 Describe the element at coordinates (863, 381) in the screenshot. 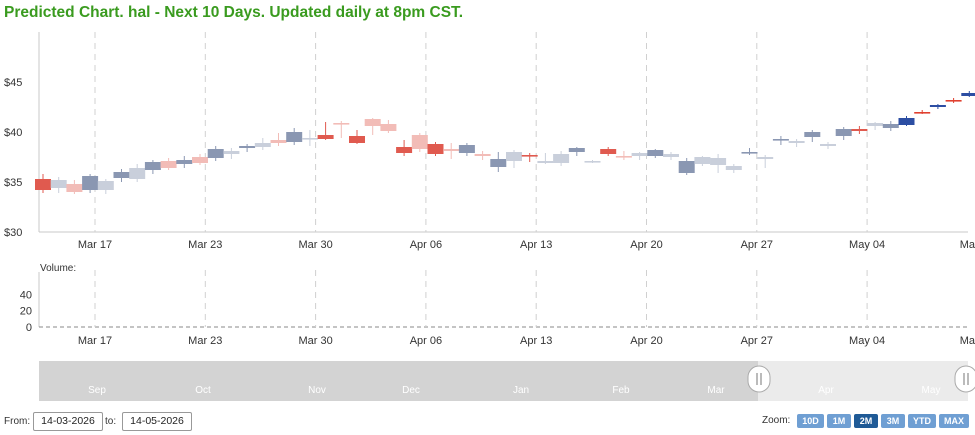

I see `navigator-selected-range` at that location.